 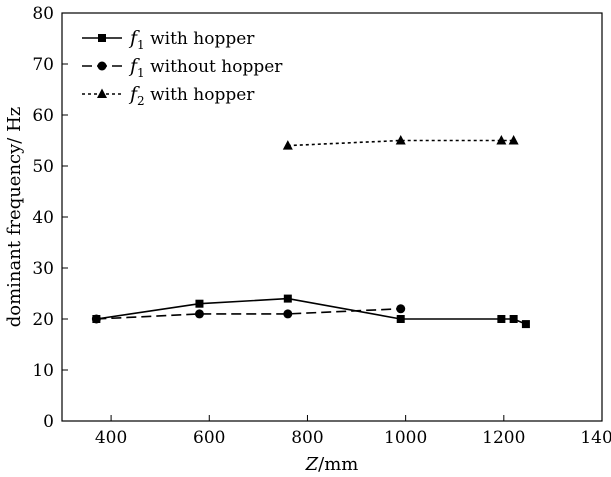 I want to click on x-axis-variable: Z, so click(x=312, y=464).